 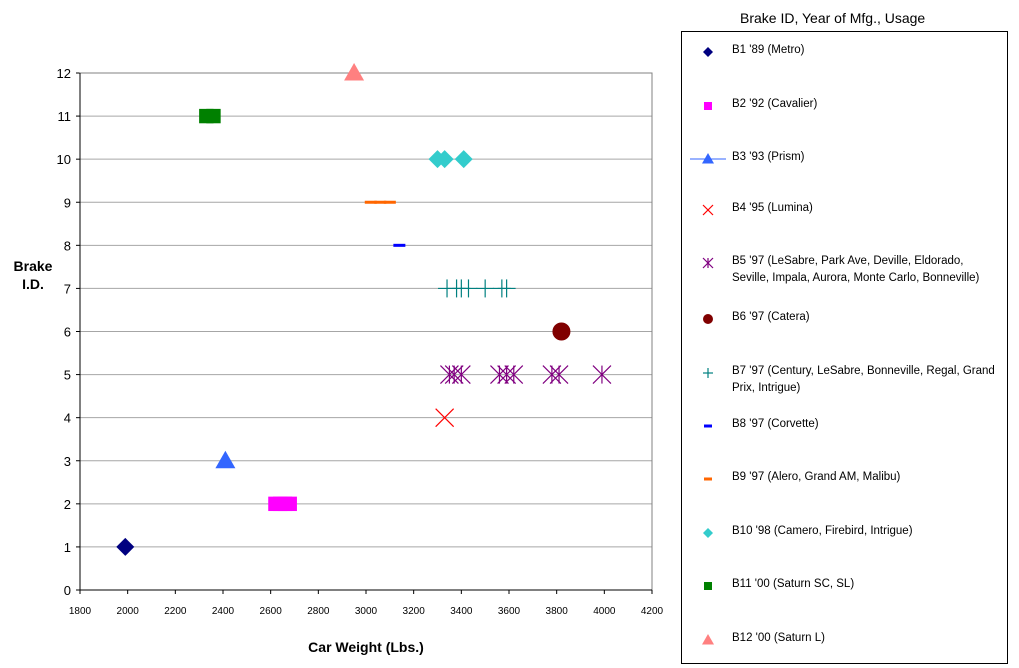 What do you see at coordinates (833, 18) in the screenshot?
I see `legend-title: Brake ID, Year of Mfg., Usage` at bounding box center [833, 18].